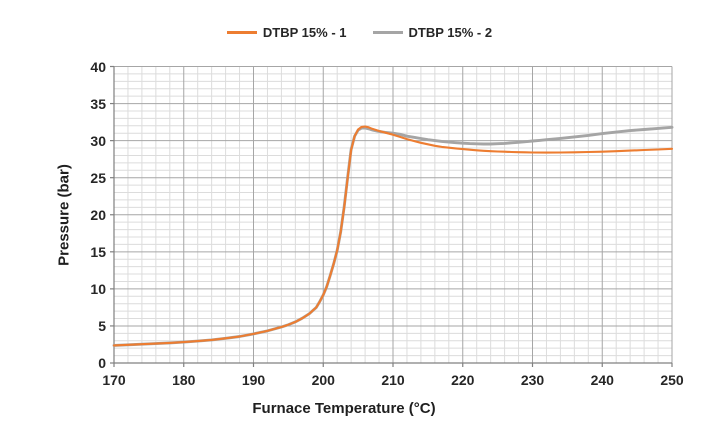  I want to click on series1-line-swatch-icon, so click(241, 32).